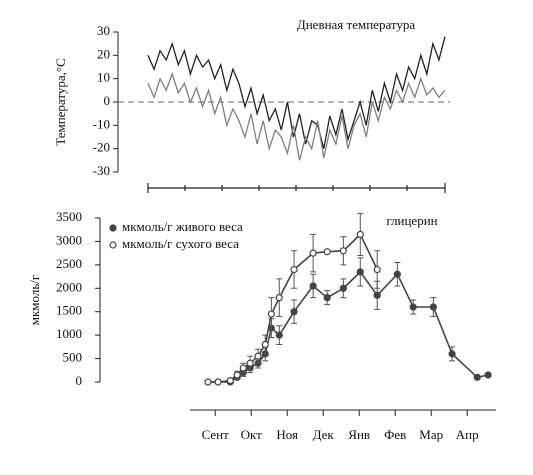 The image size is (533, 475). What do you see at coordinates (395, 434) in the screenshot?
I see `x-tick-label: Фев` at bounding box center [395, 434].